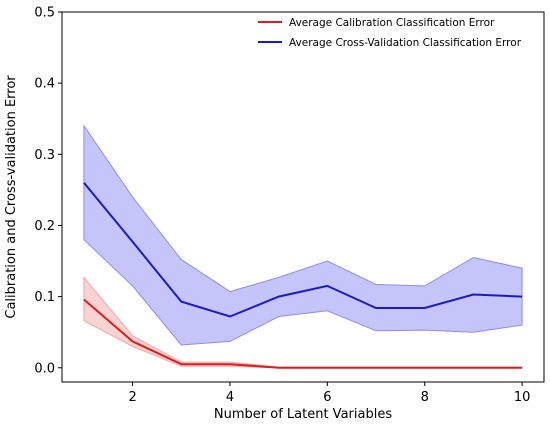 The height and width of the screenshot is (425, 550). What do you see at coordinates (425, 397) in the screenshot?
I see `x-tick-label: 8` at bounding box center [425, 397].